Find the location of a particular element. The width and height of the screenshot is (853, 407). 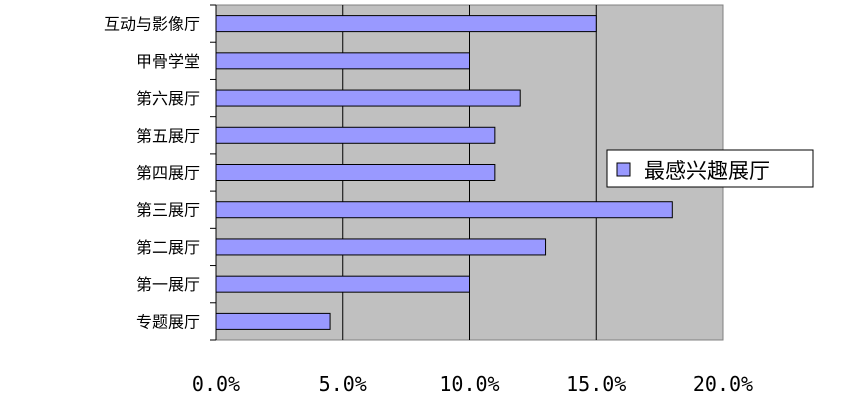

category-label: 第五展厅 is located at coordinates (168, 135).